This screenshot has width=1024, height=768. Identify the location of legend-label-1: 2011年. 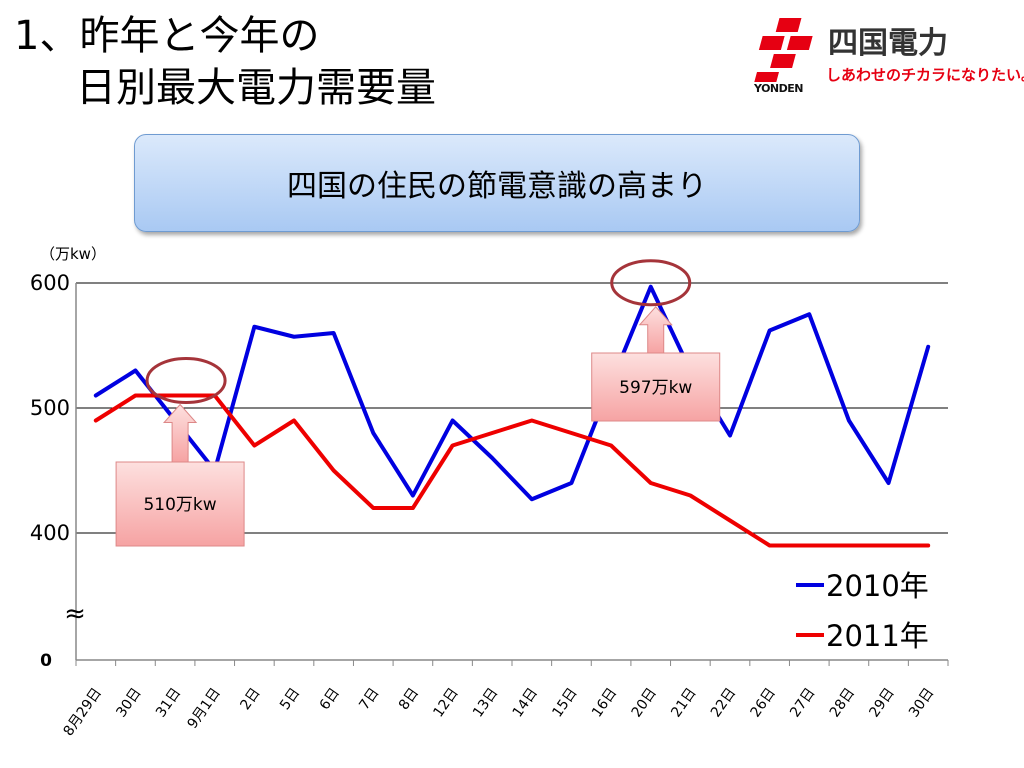
(877, 636).